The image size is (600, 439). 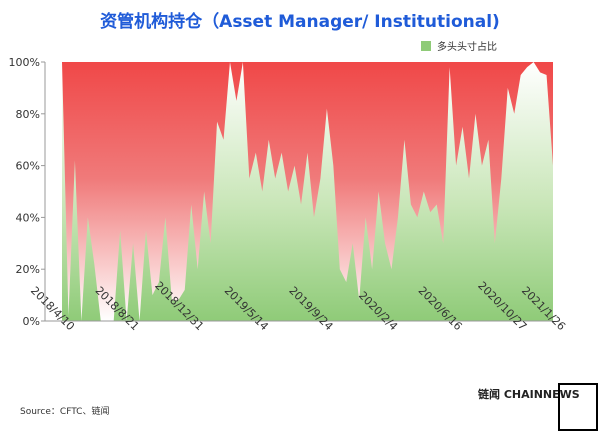 I want to click on y-tick-label: 20%, so click(x=28, y=269).